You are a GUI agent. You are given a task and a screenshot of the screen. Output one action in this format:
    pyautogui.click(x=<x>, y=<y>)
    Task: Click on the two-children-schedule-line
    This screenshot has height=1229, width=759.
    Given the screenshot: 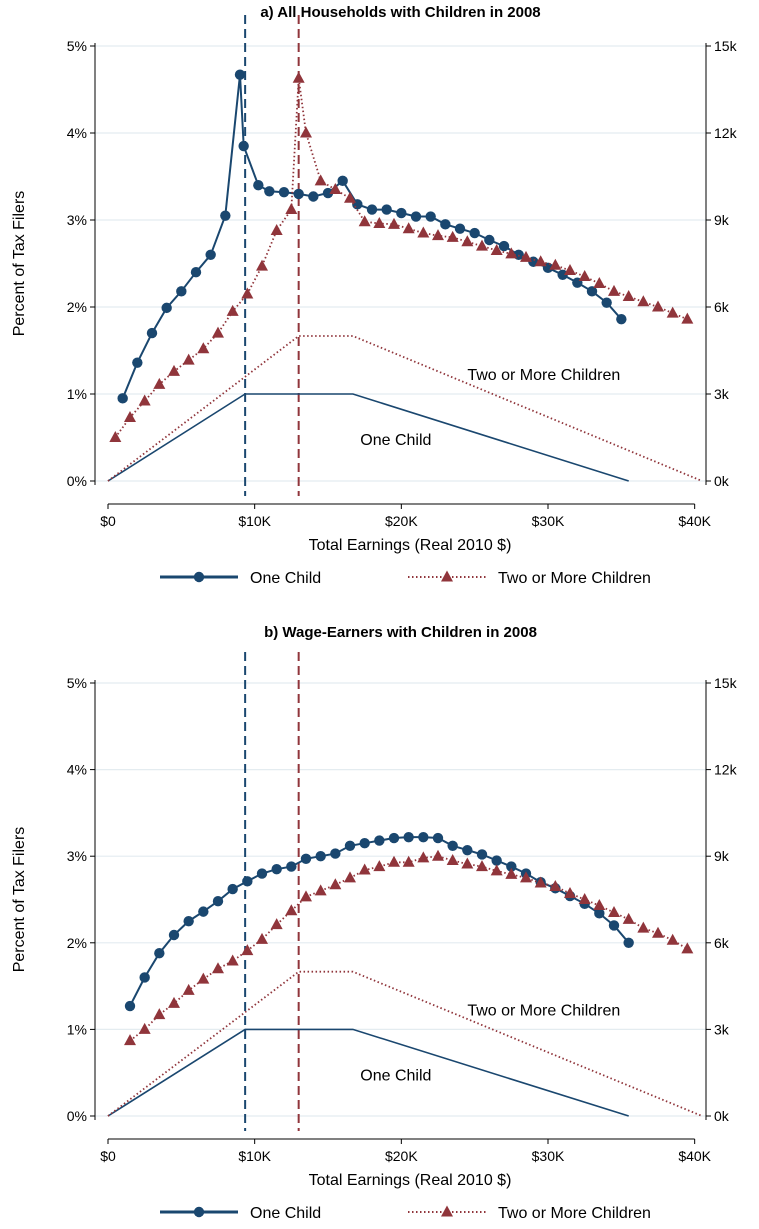 What is the action you would take?
    pyautogui.click(x=405, y=1043)
    